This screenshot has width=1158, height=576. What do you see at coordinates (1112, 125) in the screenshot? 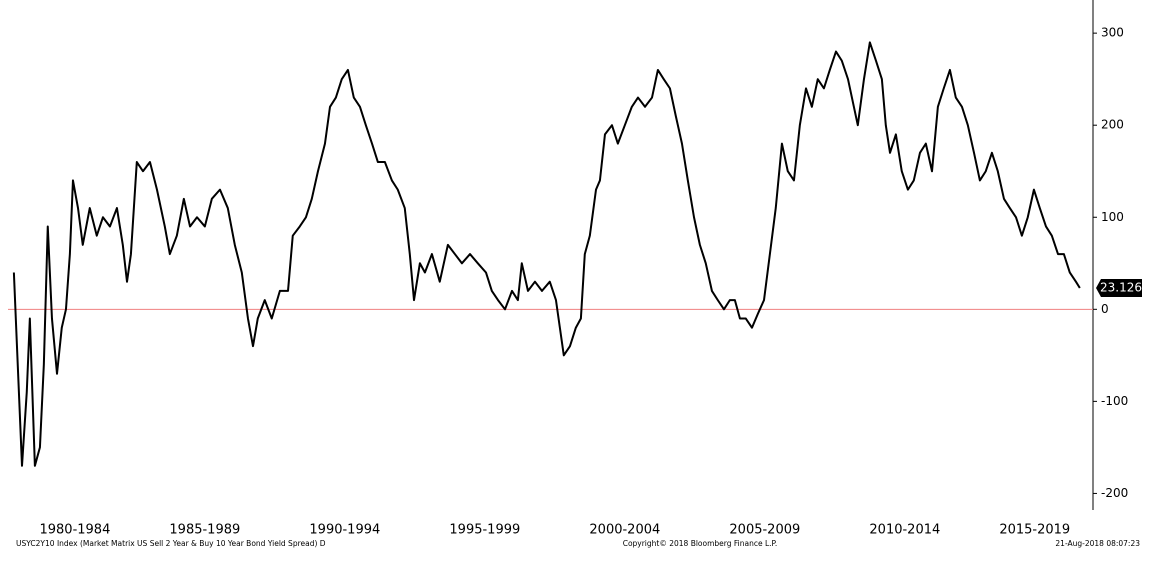
I see `y-tick-label: 200` at bounding box center [1112, 125].